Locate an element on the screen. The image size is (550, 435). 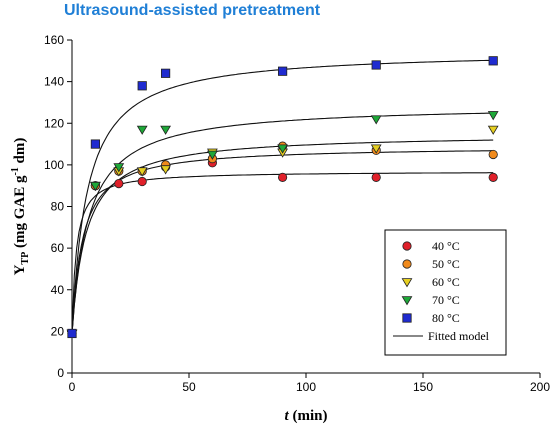
x-tick-label: 50 is located at coordinates (189, 387).